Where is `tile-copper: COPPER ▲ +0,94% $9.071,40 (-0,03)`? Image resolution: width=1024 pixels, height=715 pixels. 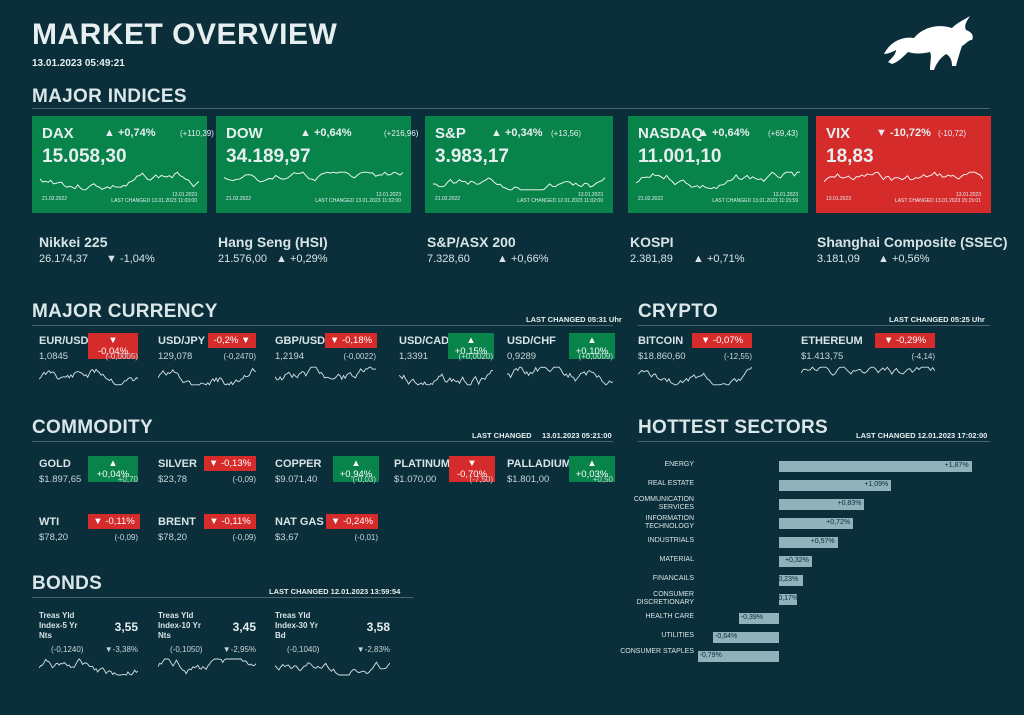 tile-copper: COPPER ▲ +0,94% $9.071,40 (-0,03) is located at coordinates (327, 487).